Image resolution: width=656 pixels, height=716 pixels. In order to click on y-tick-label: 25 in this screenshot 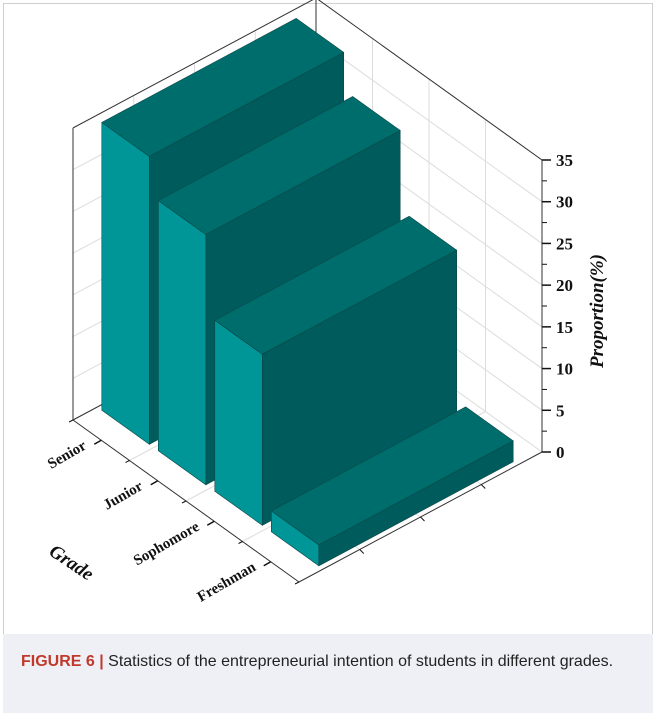, I will do `click(564, 243)`.